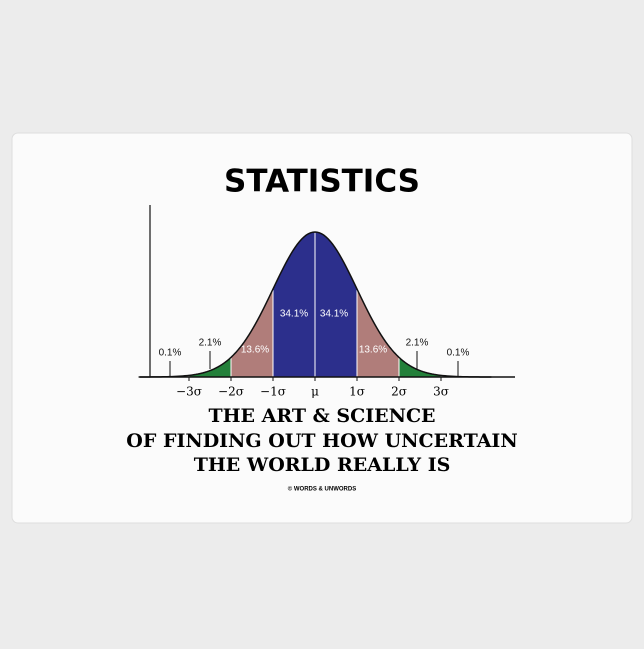 Image resolution: width=644 pixels, height=649 pixels. Describe the element at coordinates (322, 489) in the screenshot. I see `credit: © WORDS & UNWORDS` at that location.